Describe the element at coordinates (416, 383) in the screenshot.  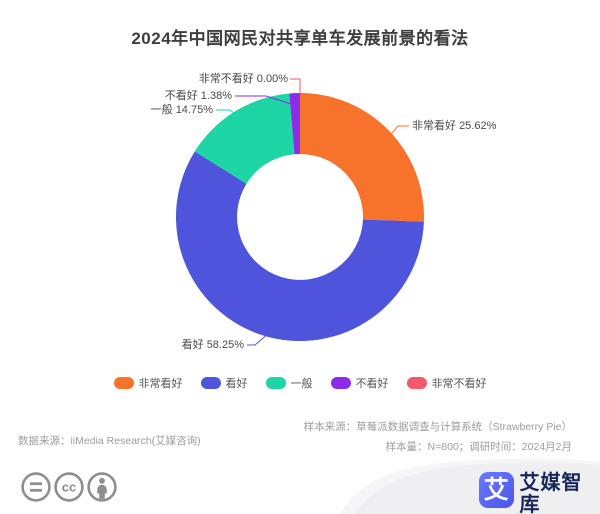
I see `legend-swatch-feichangbukanhao` at that location.